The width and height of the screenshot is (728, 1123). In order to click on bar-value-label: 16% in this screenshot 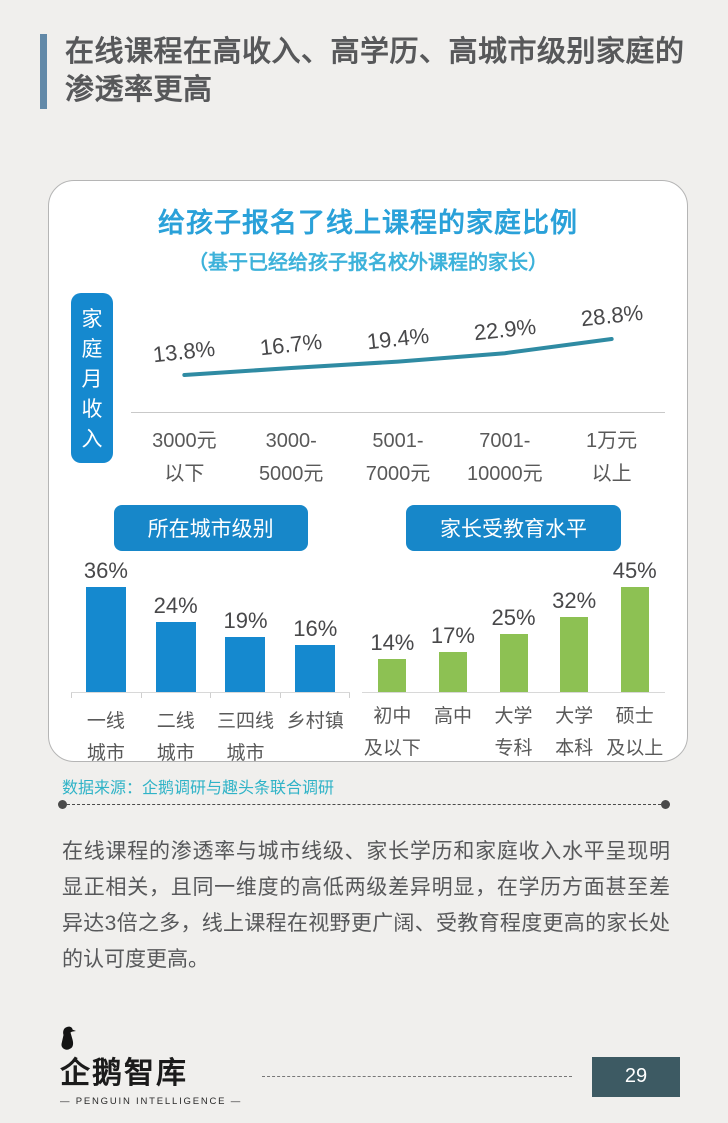, I will do `click(315, 628)`.